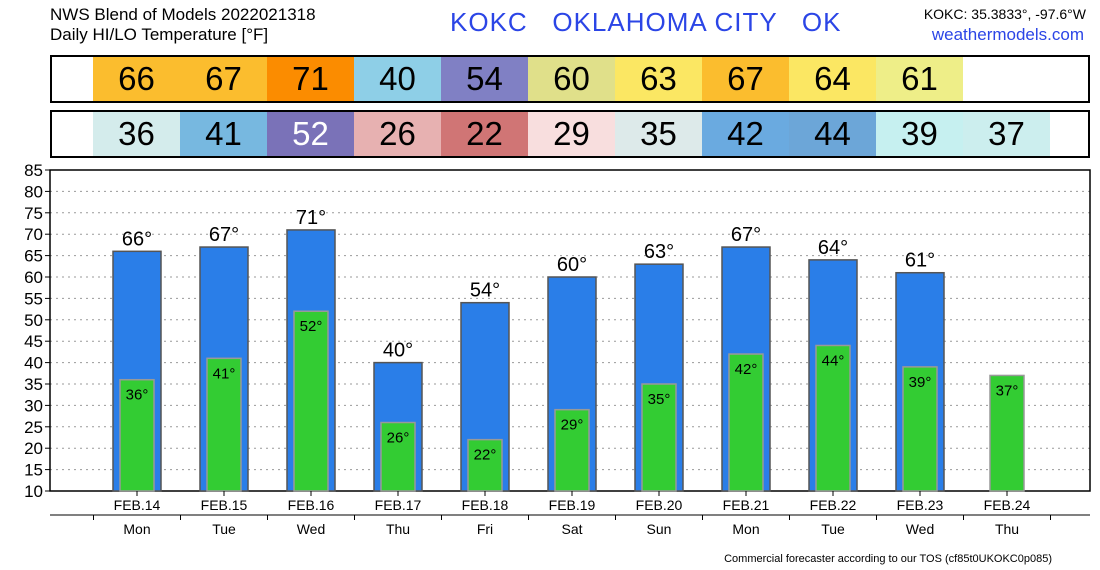 This screenshot has width=1100, height=570. Describe the element at coordinates (832, 79) in the screenshot. I see `high-temp-cell: 64` at that location.